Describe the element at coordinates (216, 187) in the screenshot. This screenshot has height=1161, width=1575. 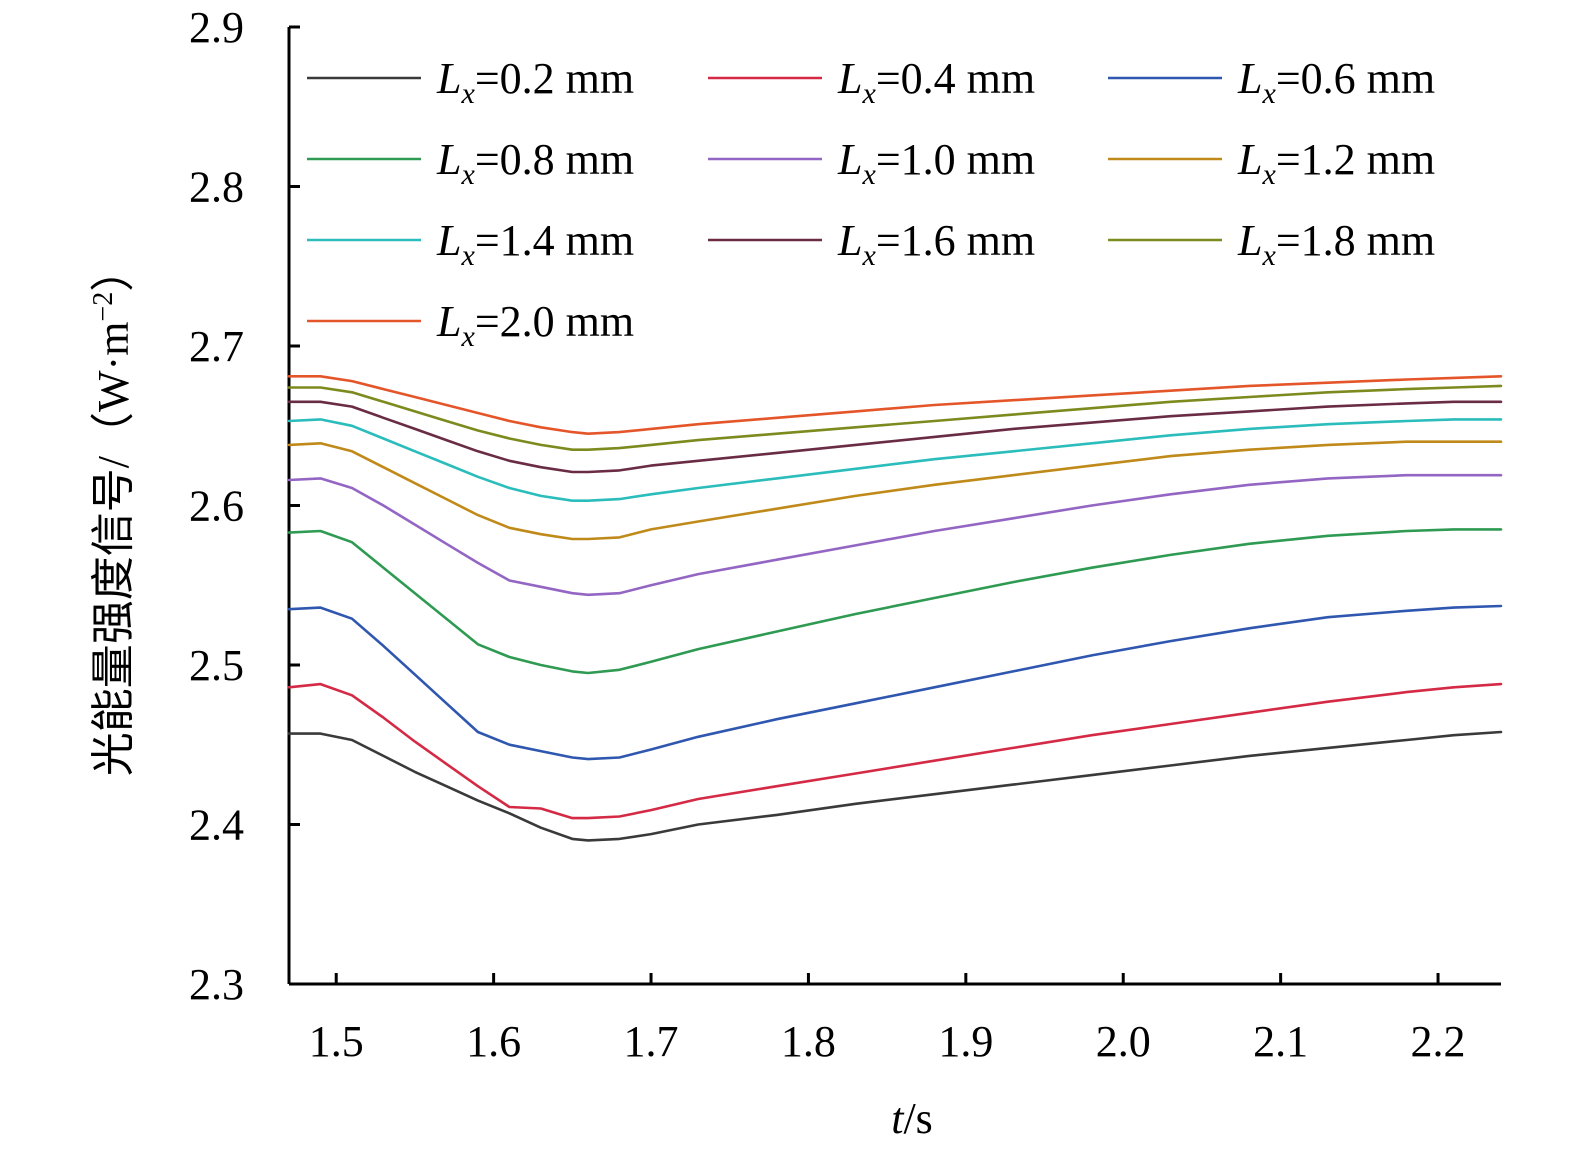
I see `y-tick-label: 2.8` at that location.